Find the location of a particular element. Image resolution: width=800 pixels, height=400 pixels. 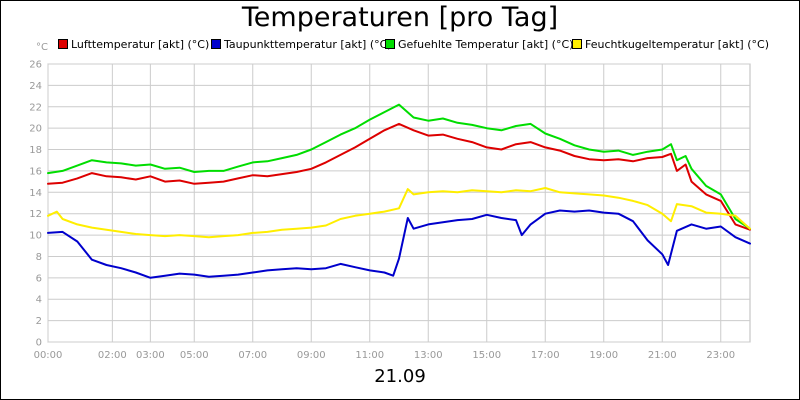

y-tick-label: 12 is located at coordinates (35, 214).